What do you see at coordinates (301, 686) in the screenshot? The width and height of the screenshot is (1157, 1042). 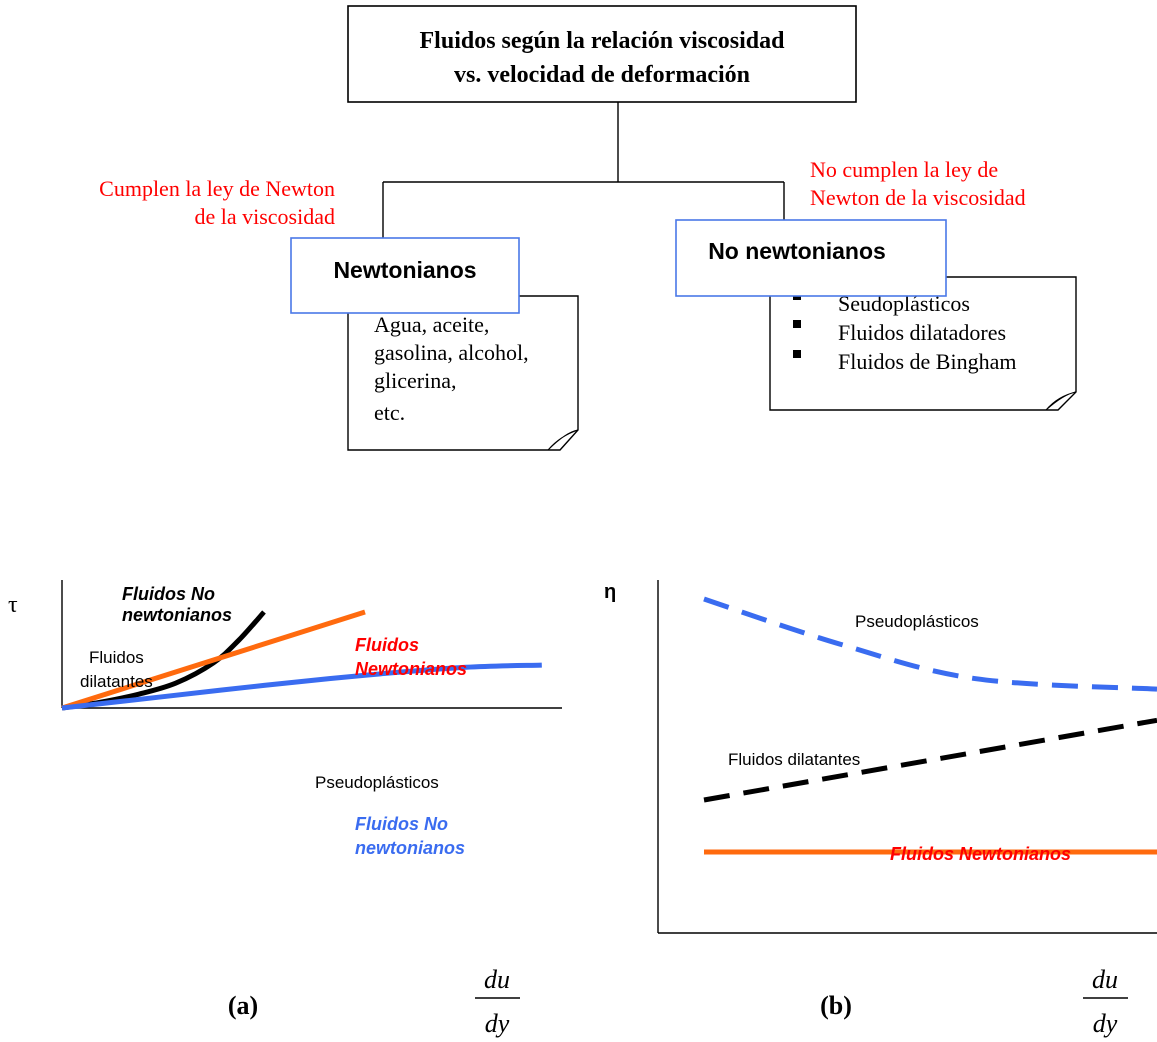 I see `chart-a-series-pseudopl-sticos` at bounding box center [301, 686].